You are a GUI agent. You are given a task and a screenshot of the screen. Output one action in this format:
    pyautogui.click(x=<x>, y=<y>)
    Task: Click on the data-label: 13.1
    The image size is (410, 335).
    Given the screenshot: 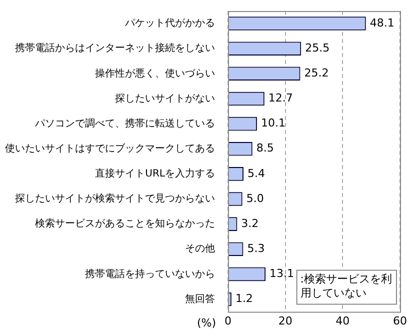 What is the action you would take?
    pyautogui.click(x=282, y=273)
    